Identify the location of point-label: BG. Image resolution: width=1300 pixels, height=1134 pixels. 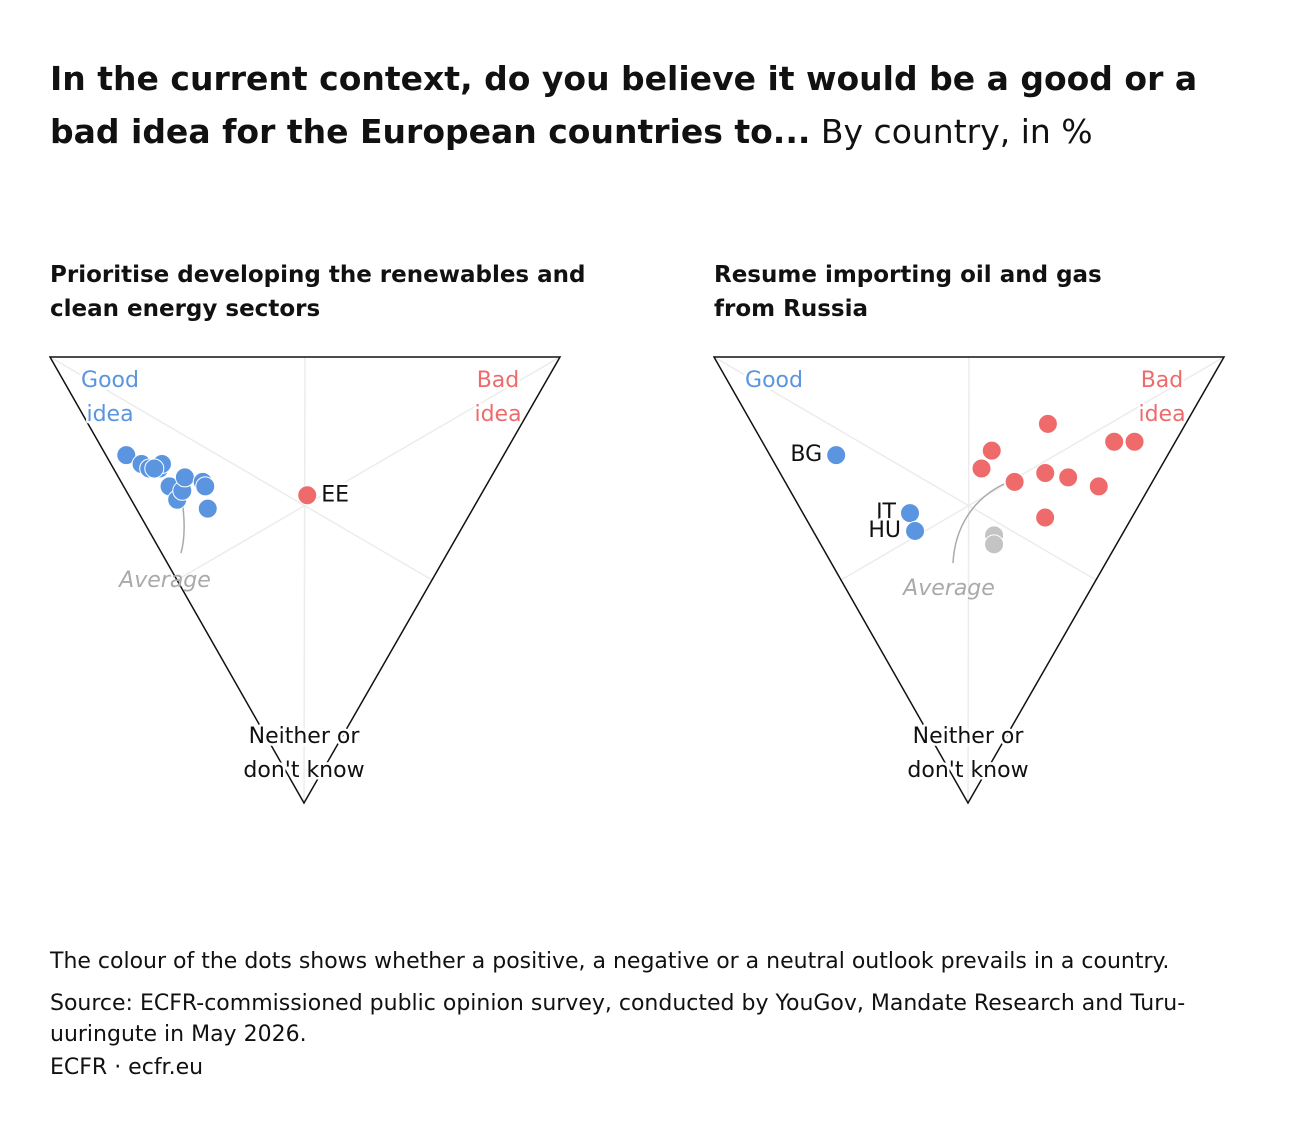
(806, 454).